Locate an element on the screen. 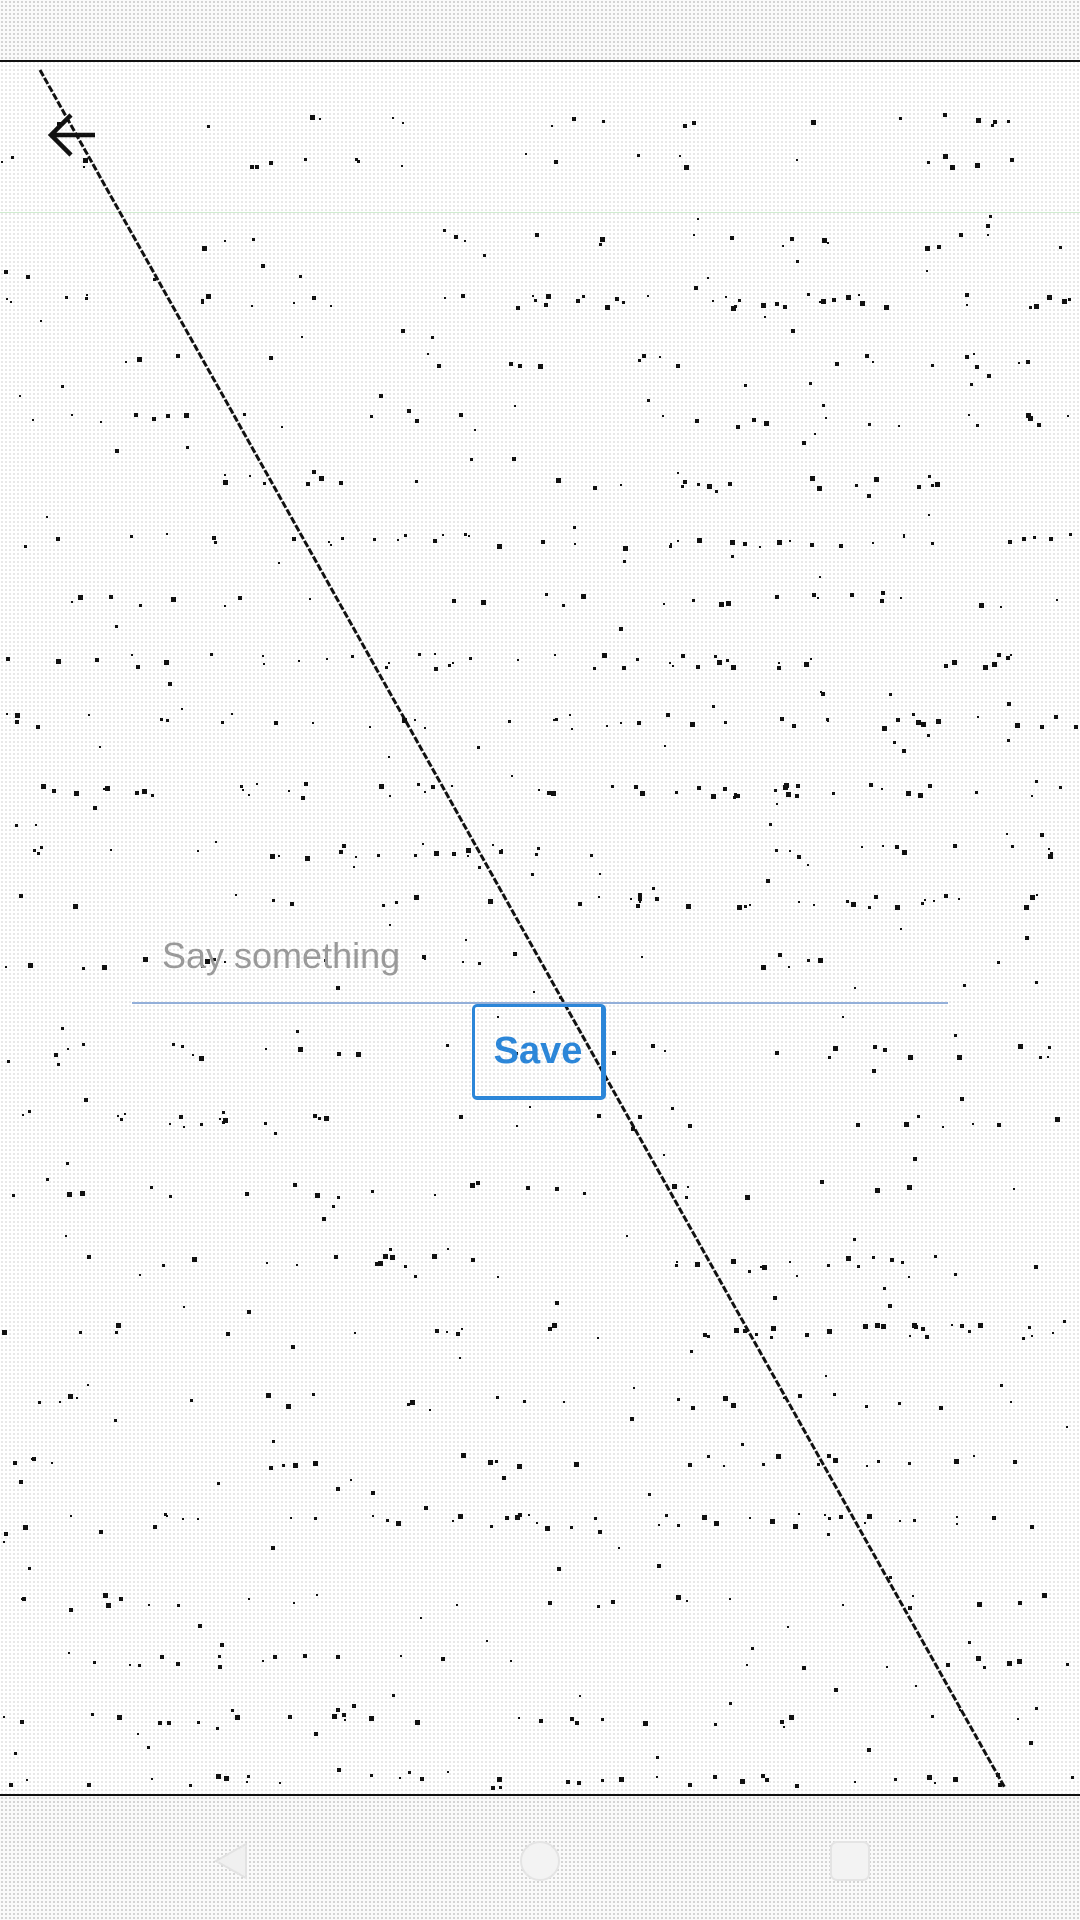  system-navigation-bar is located at coordinates (540, 1857).